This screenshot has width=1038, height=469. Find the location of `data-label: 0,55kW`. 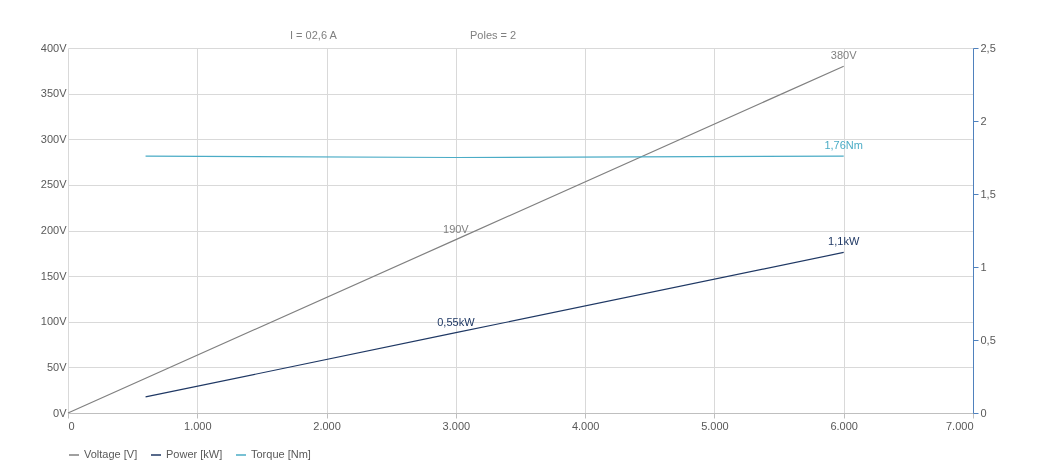

data-label: 0,55kW is located at coordinates (456, 321).